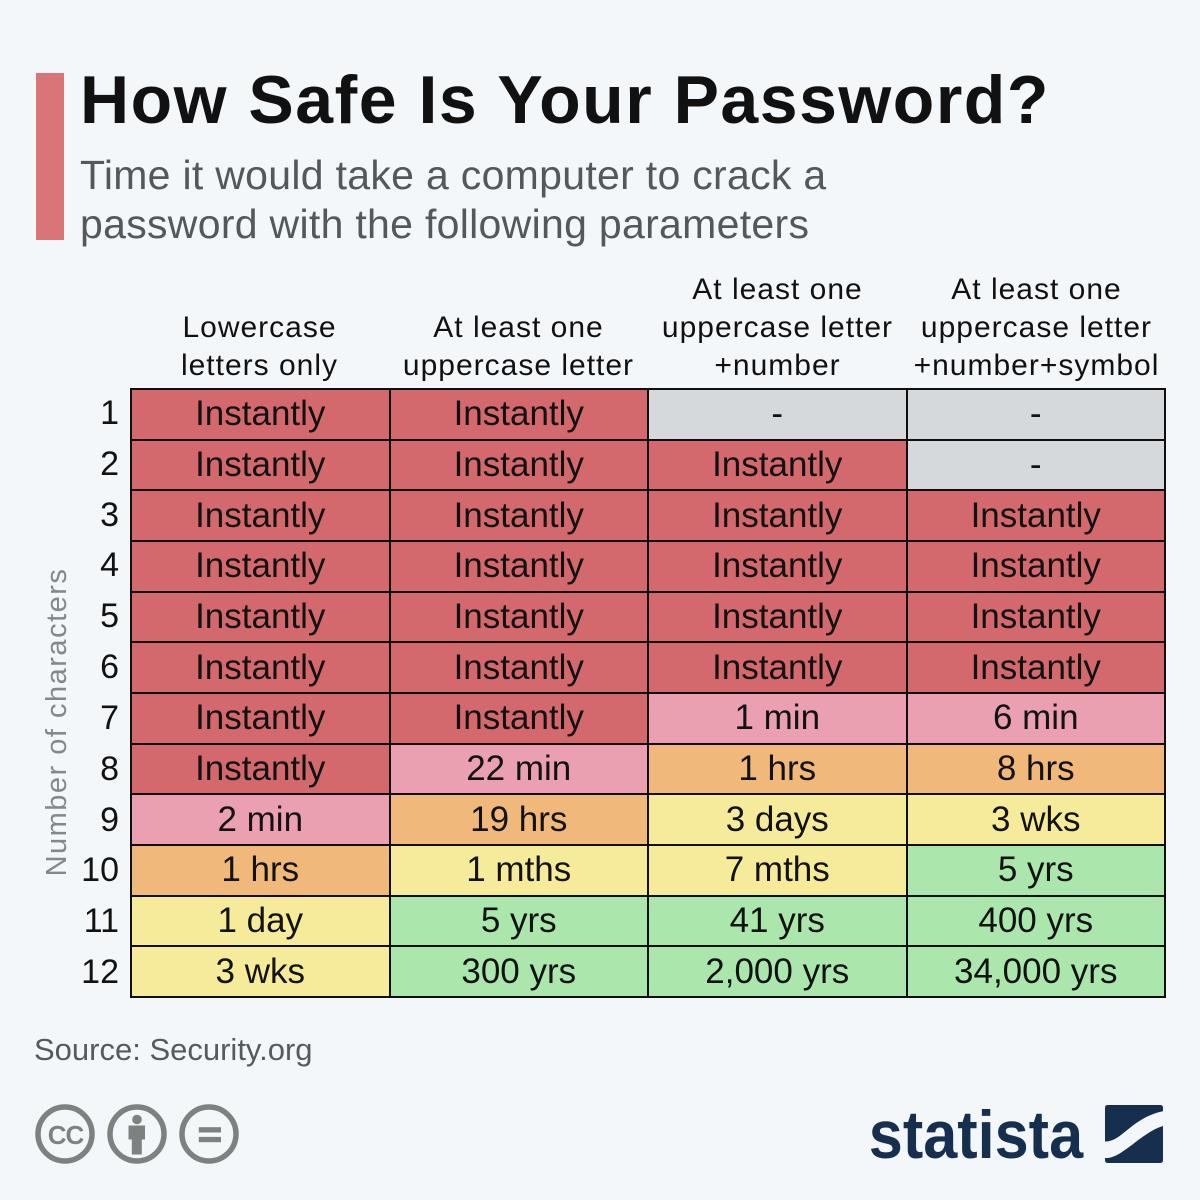 The width and height of the screenshot is (1200, 1200). What do you see at coordinates (66, 1135) in the screenshot?
I see `svg-text: CC` at bounding box center [66, 1135].